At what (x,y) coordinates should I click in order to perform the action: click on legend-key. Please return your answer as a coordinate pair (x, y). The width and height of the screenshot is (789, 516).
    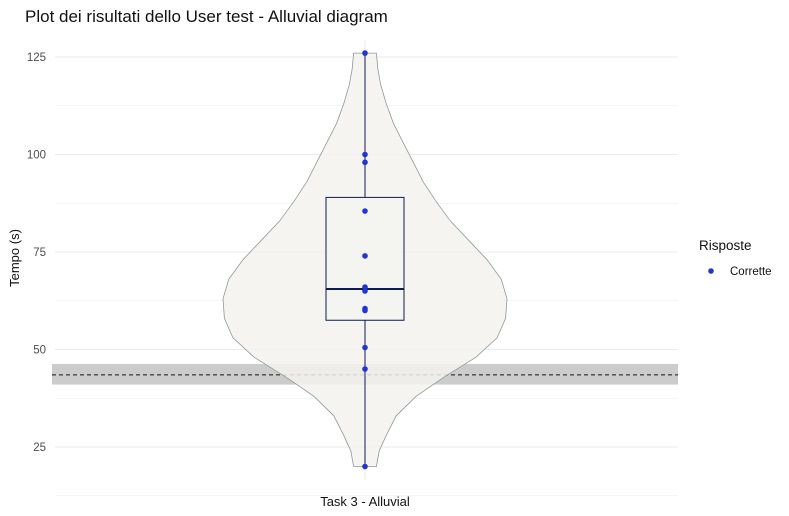
    Looking at the image, I should click on (711, 271).